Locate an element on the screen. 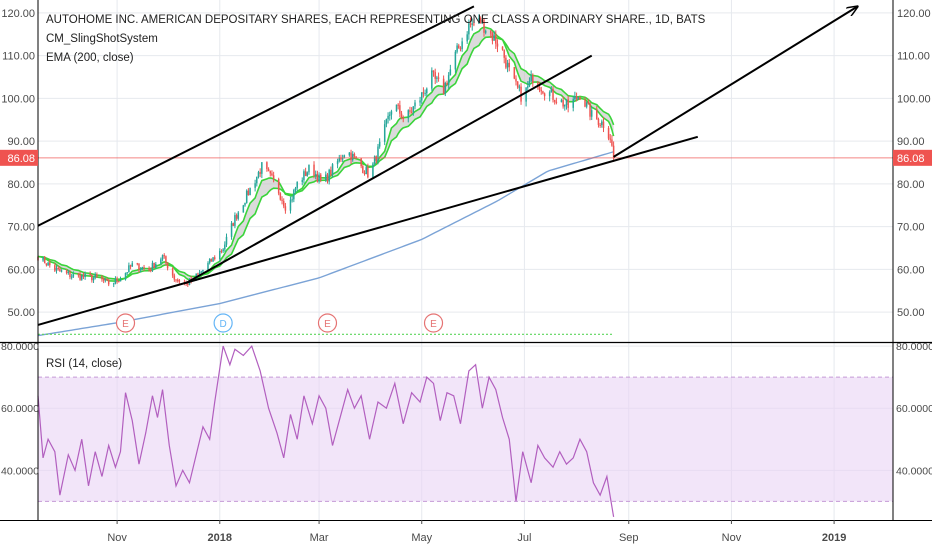  price-tick-label-left: 120.00 is located at coordinates (18, 14).